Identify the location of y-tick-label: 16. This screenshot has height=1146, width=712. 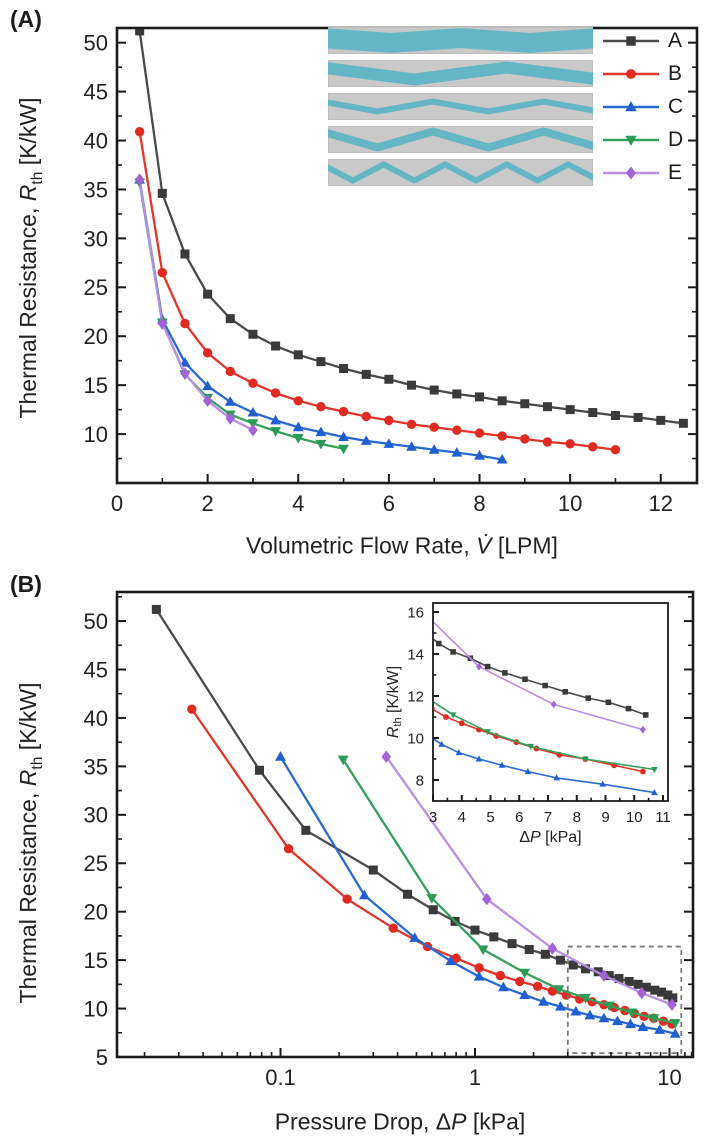
(415, 612).